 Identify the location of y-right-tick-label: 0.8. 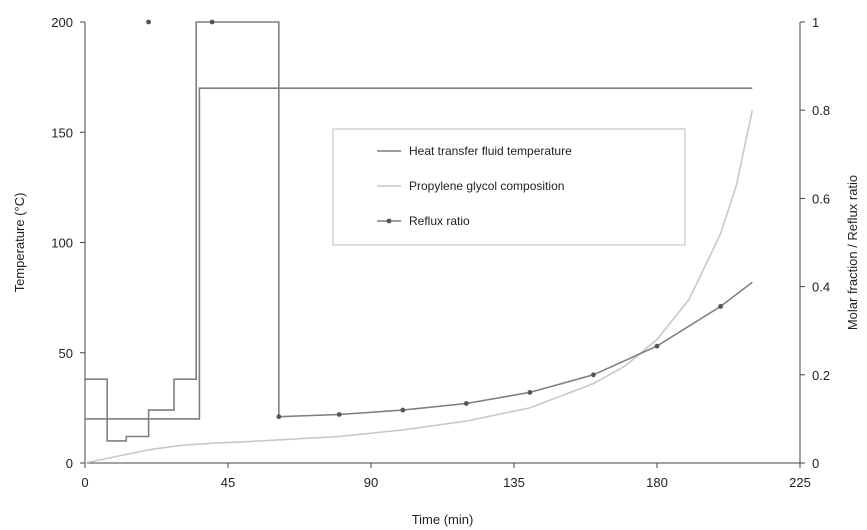
(821, 110).